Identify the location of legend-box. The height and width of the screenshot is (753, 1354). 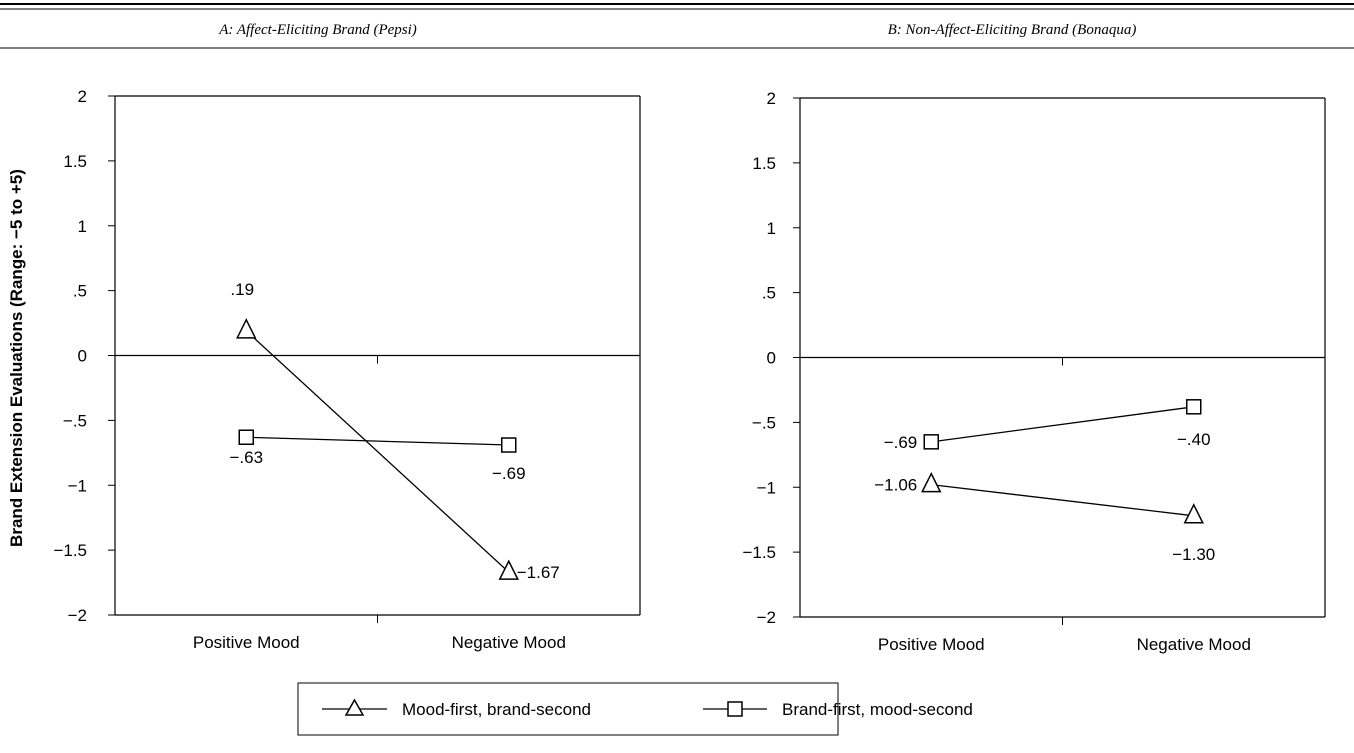
(568, 709).